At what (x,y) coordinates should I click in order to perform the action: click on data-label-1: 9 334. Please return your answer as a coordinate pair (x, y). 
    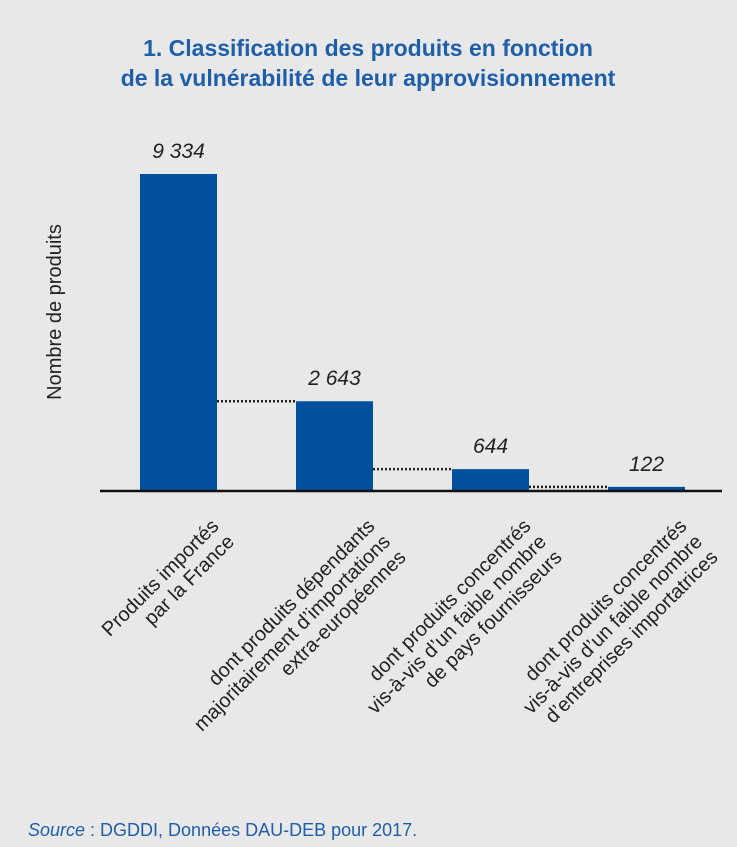
    Looking at the image, I should click on (178, 151).